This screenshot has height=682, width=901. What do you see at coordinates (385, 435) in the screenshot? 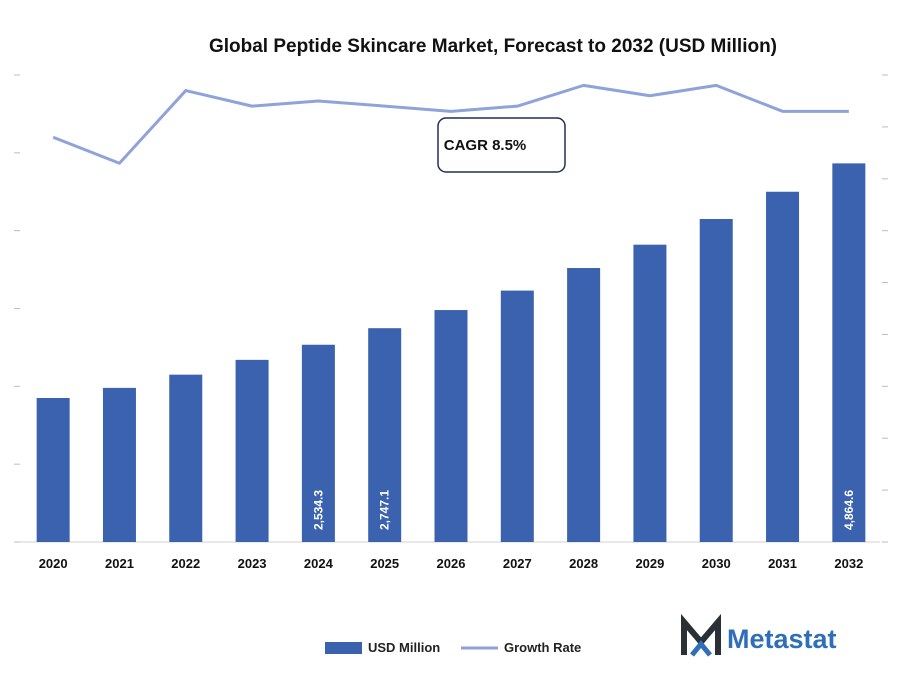
I see `bar-2025` at bounding box center [385, 435].